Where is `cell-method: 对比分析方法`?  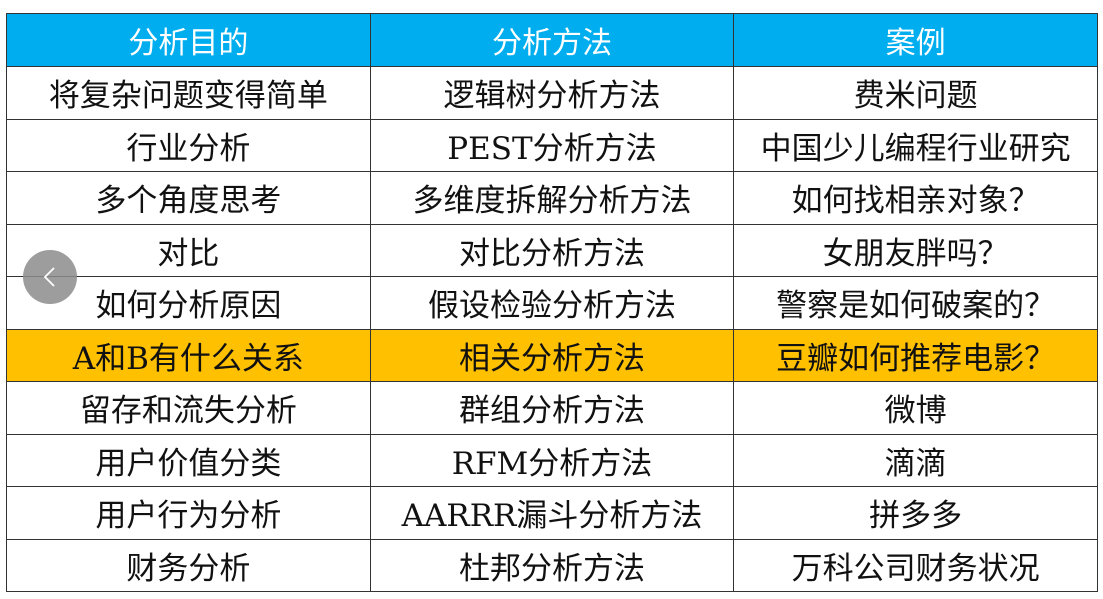
cell-method: 对比分析方法 is located at coordinates (552, 250).